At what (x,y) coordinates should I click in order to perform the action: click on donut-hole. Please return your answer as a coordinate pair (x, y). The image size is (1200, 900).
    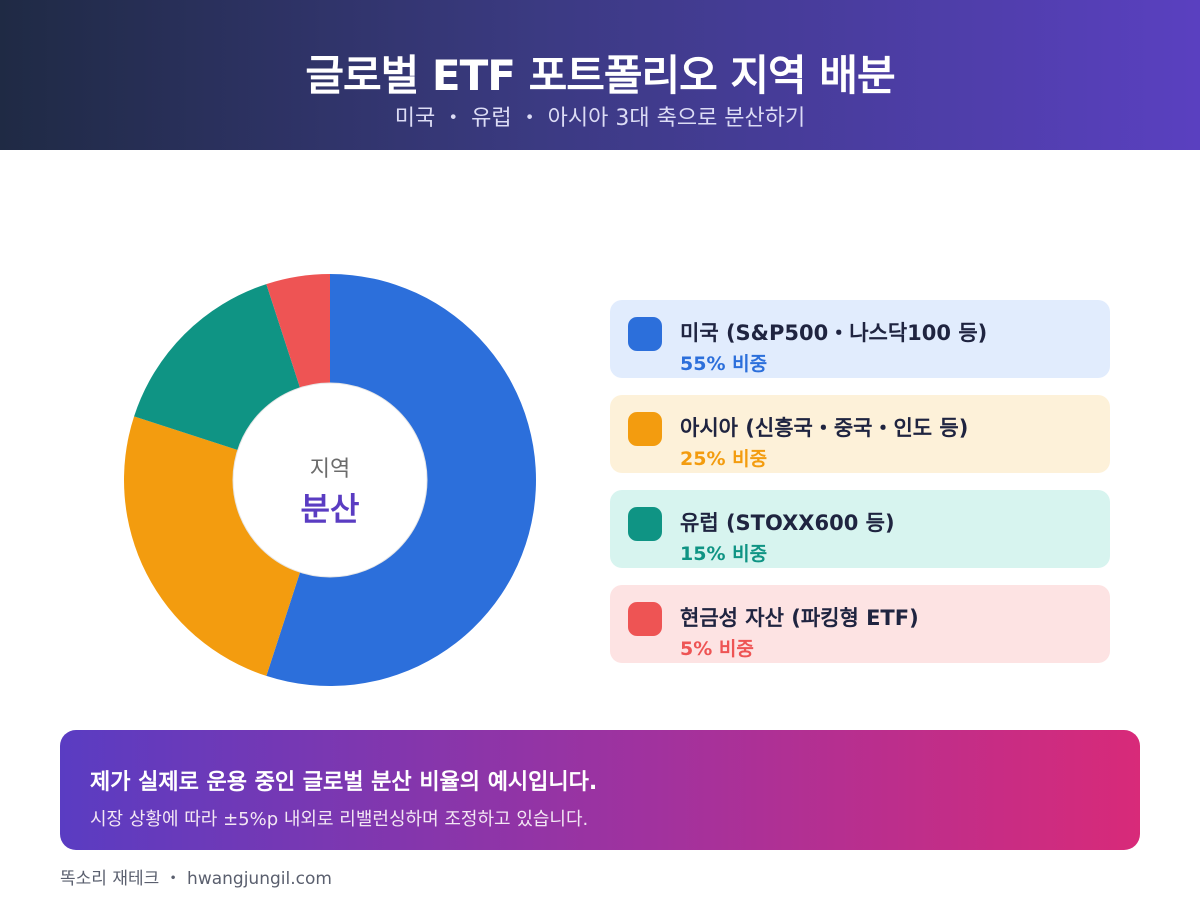
    Looking at the image, I should click on (330, 480).